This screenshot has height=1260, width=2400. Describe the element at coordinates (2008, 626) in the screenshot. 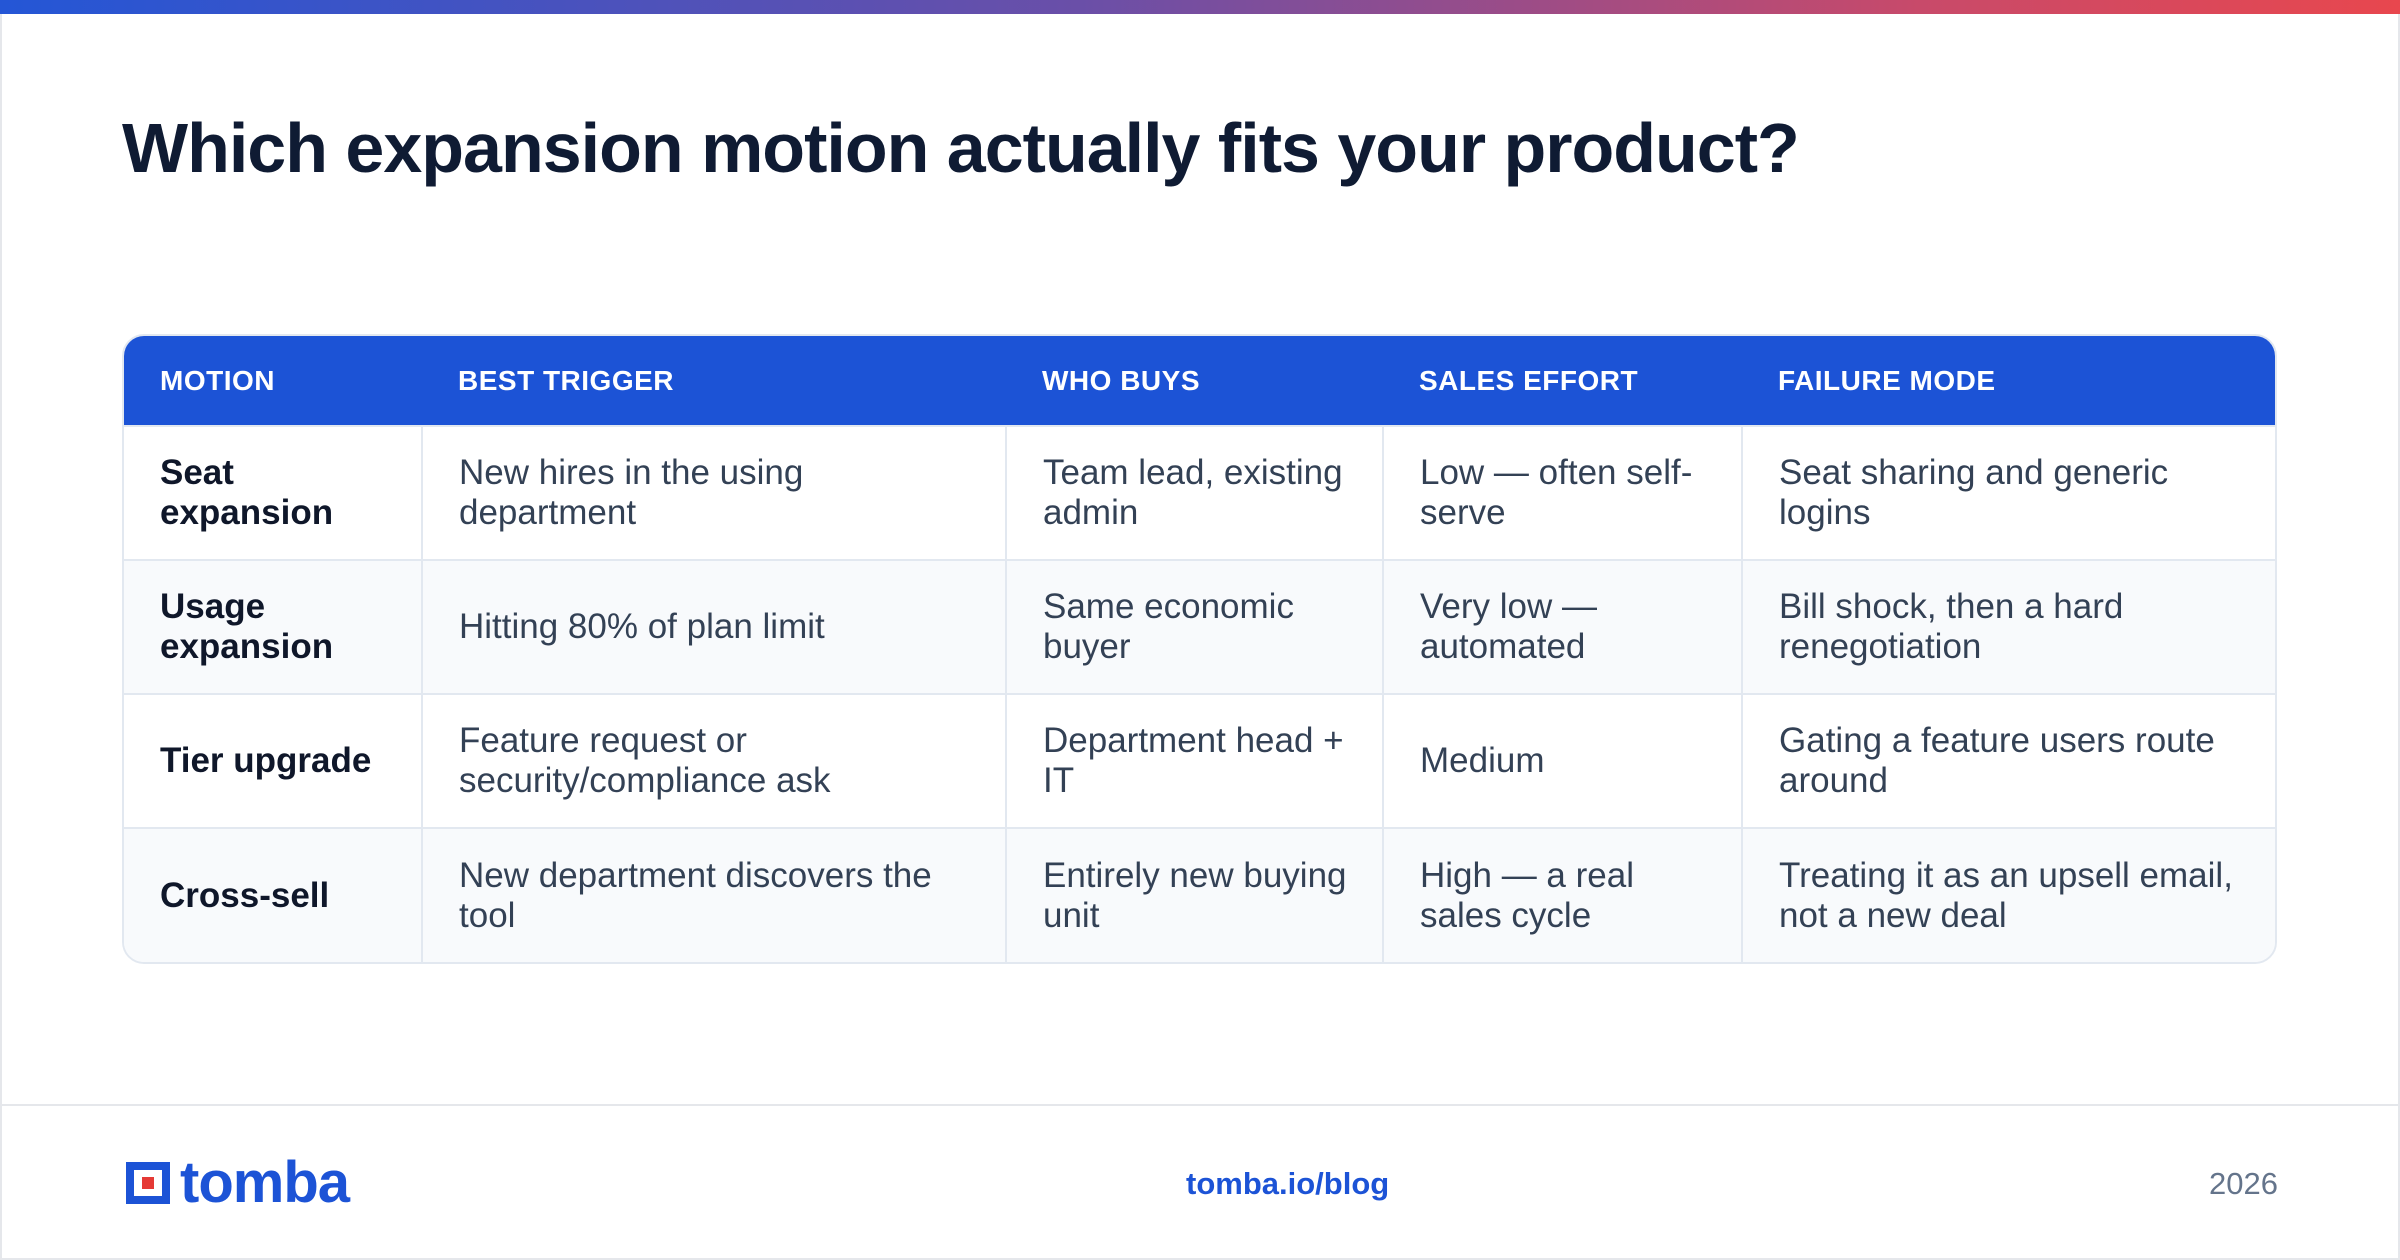

I see `cell-failure-mode: Bill shock, then a hard renegotiation` at that location.